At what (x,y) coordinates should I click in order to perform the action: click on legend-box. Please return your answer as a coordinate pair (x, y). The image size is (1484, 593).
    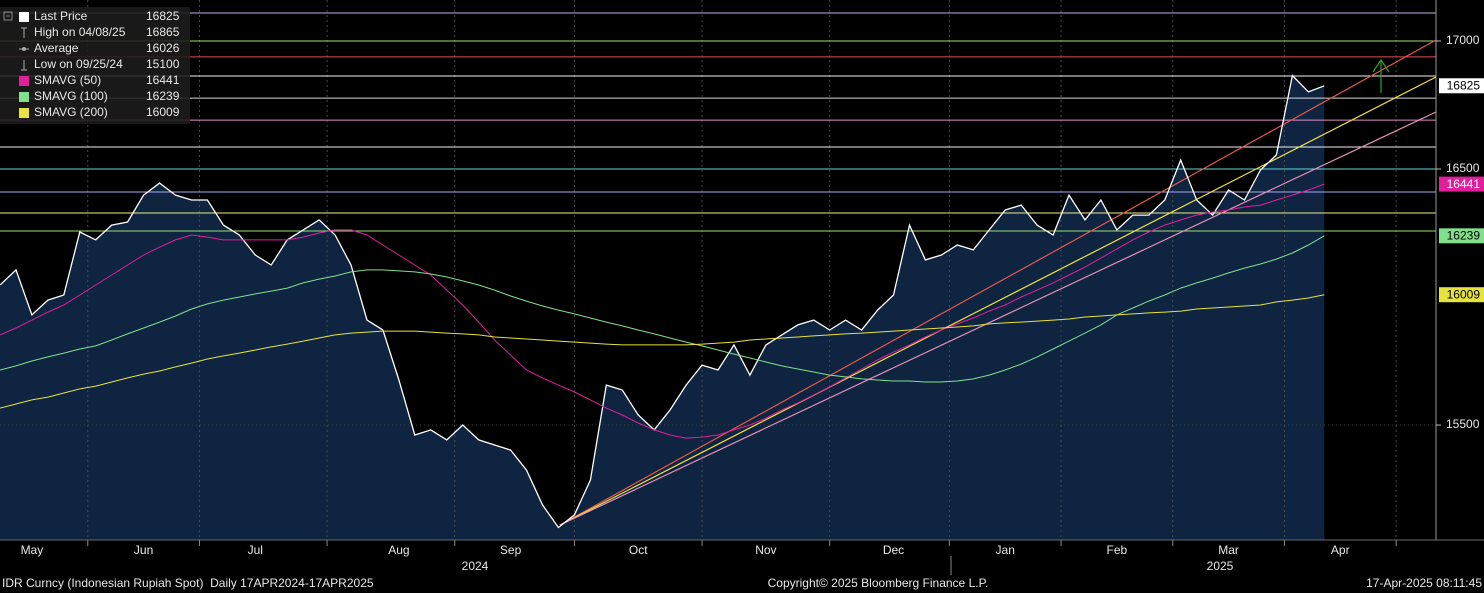
    Looking at the image, I should click on (95, 65).